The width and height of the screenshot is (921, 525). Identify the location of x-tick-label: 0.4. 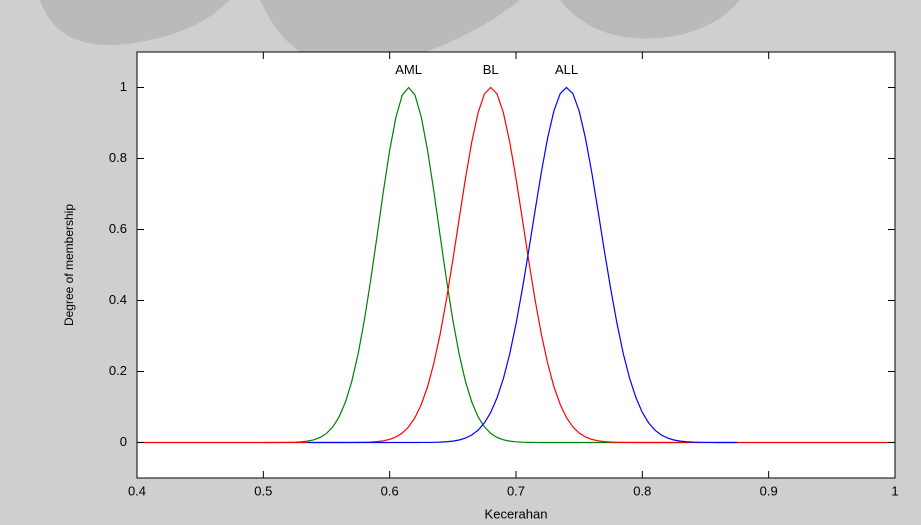
(137, 490).